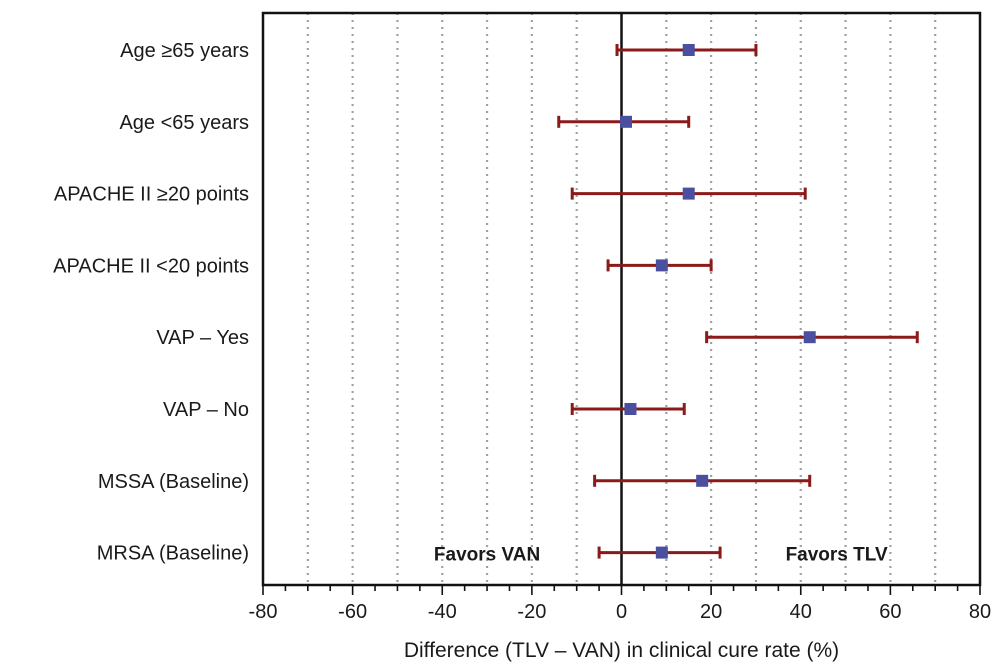 This screenshot has height=665, width=992. Describe the element at coordinates (980, 612) in the screenshot. I see `x-tick-label: 80` at that location.